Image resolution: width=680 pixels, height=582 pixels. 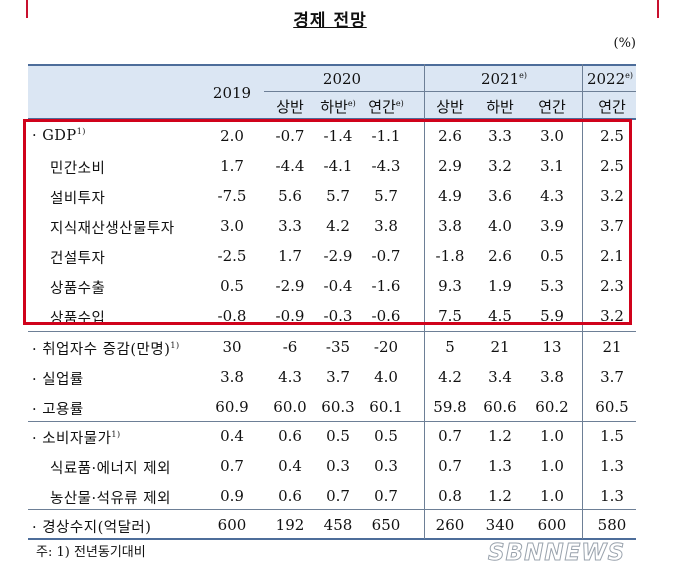 I want to click on table-cell: 1.9, so click(x=500, y=286).